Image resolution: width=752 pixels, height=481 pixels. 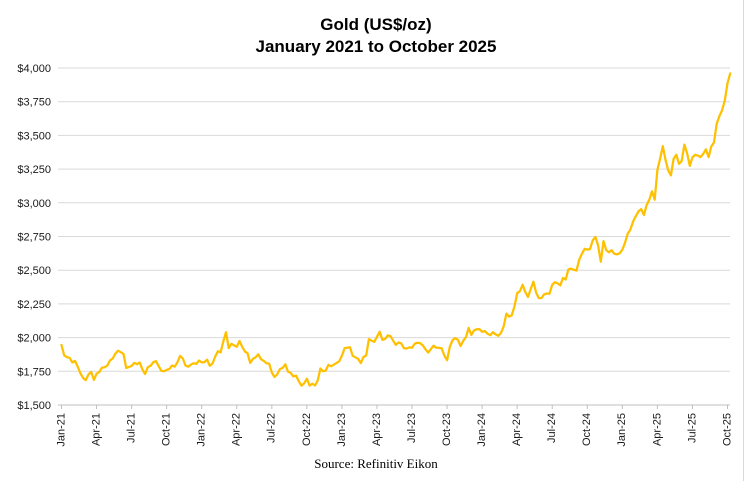 I want to click on x-axis-tick-label: Apr-21, so click(x=96, y=429).